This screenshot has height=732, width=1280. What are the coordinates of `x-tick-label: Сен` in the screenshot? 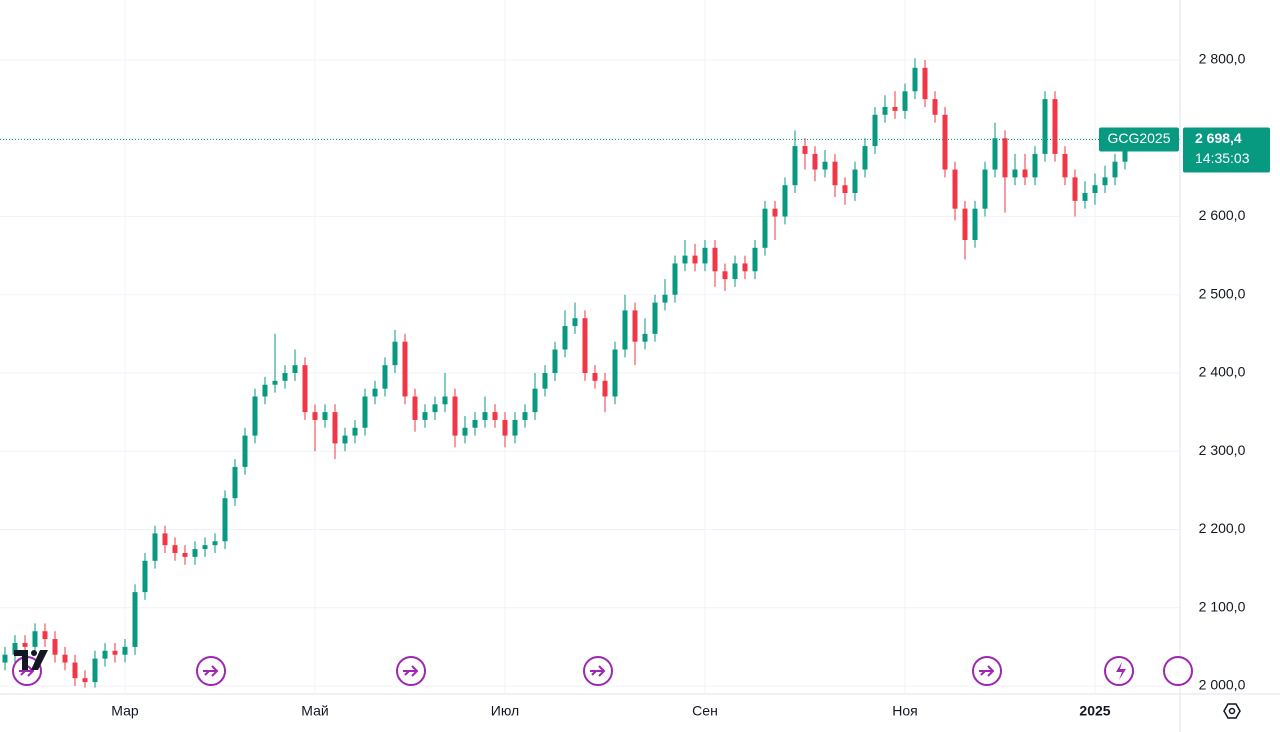 It's located at (705, 711).